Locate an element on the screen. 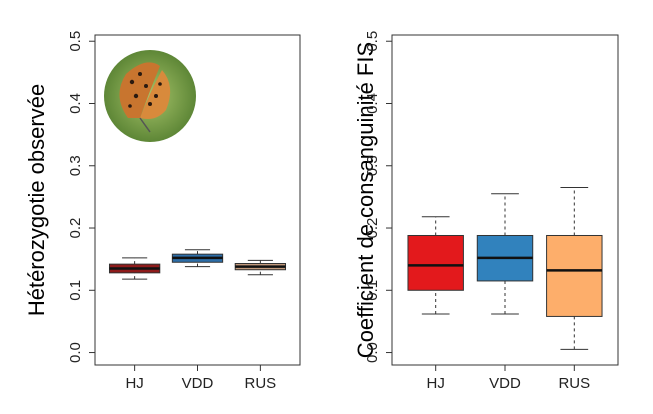 The height and width of the screenshot is (414, 653). y-axis-title: Hétérozygotie observée is located at coordinates (36, 200).